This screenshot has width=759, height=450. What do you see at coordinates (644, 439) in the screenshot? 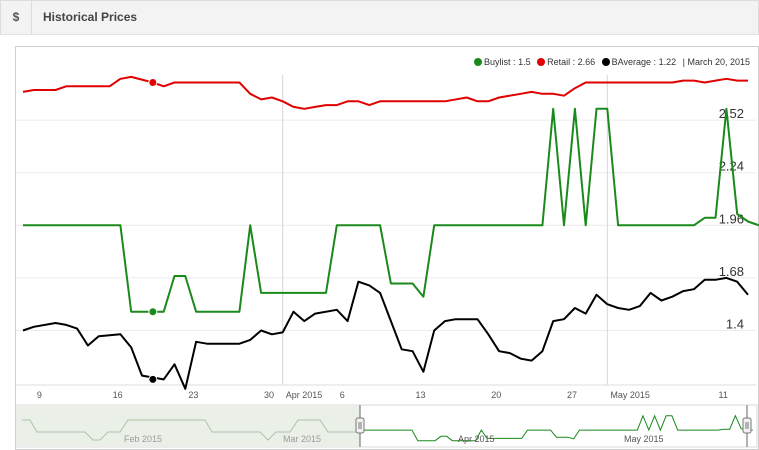
I see `navigator-label: May 2015` at bounding box center [644, 439].